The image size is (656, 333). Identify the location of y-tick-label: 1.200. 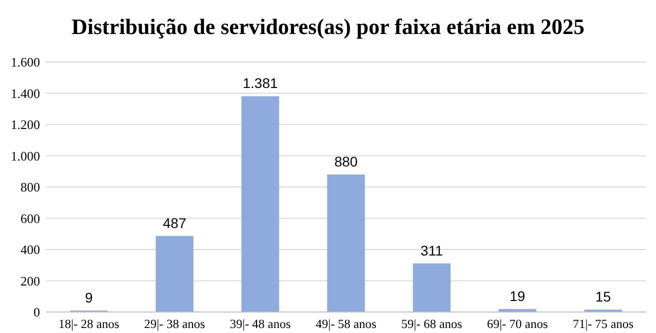
(25, 124).